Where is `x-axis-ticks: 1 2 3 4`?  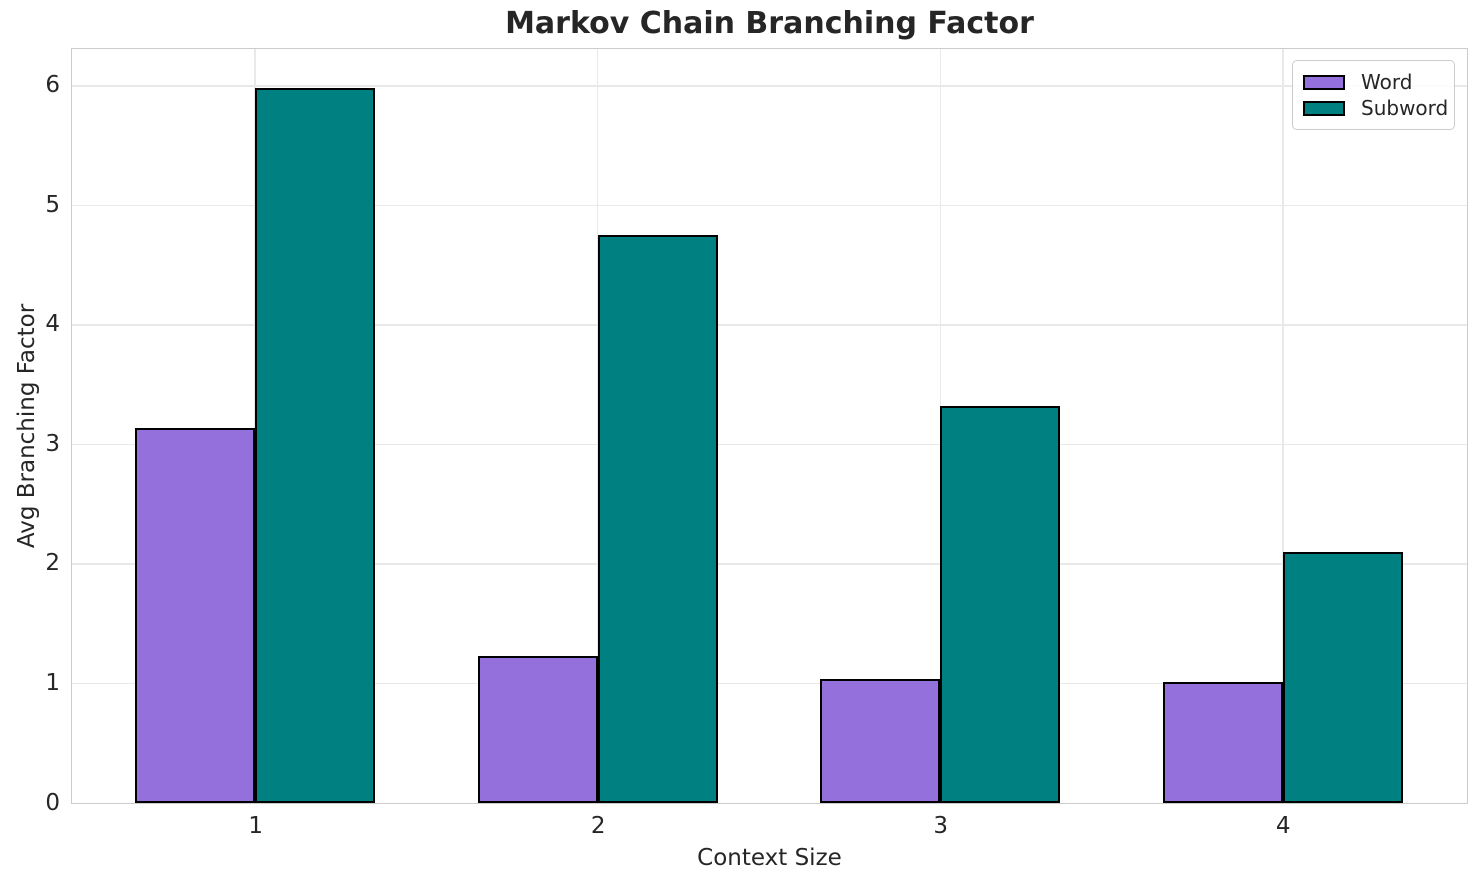 x-axis-ticks: 1 2 3 4 is located at coordinates (769, 827).